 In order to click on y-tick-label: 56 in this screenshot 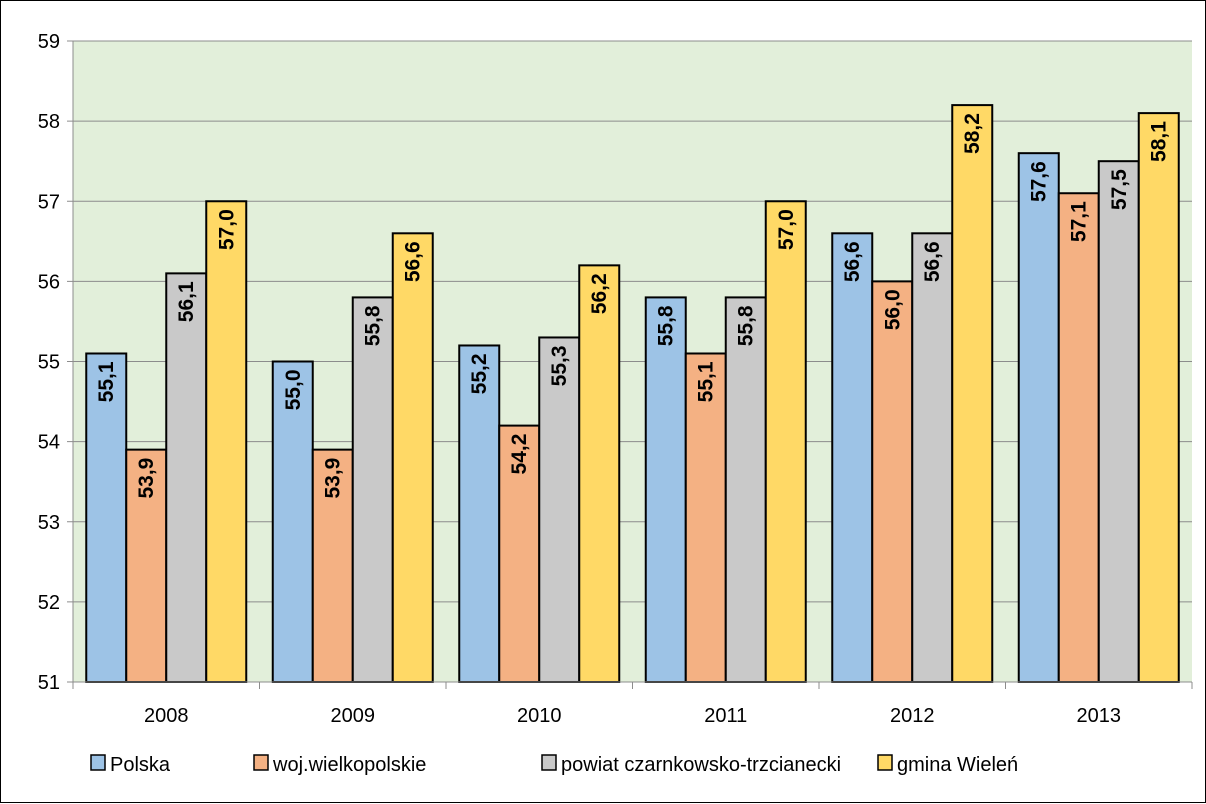, I will do `click(49, 282)`.